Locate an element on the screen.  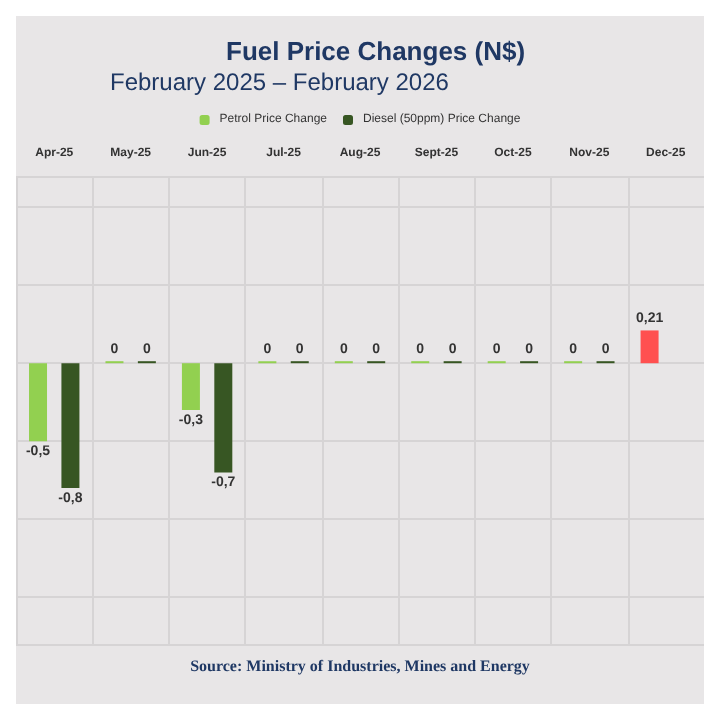
source-note: Source: Ministry of Industries, Mines and Energy is located at coordinates (360, 666).